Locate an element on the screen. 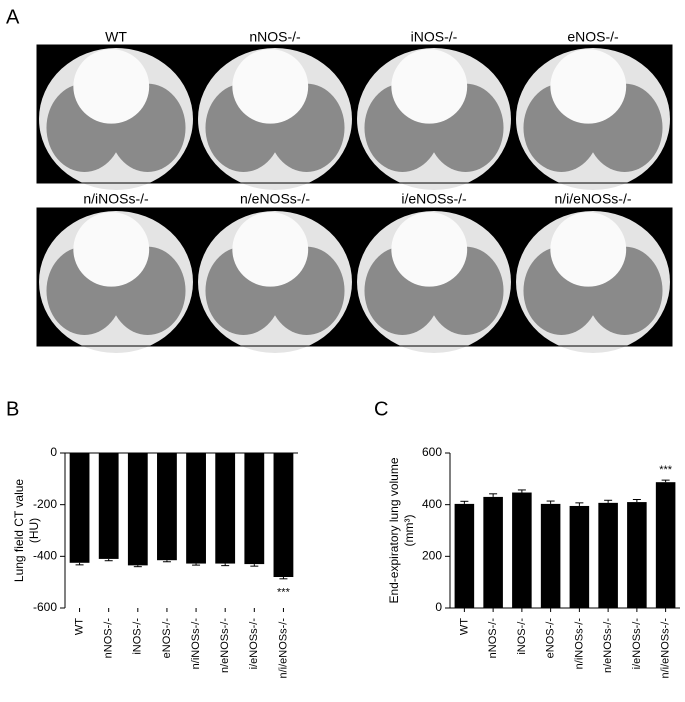 This screenshot has height=702, width=685. image-label: n/i/eNOSs-/- is located at coordinates (592, 199).